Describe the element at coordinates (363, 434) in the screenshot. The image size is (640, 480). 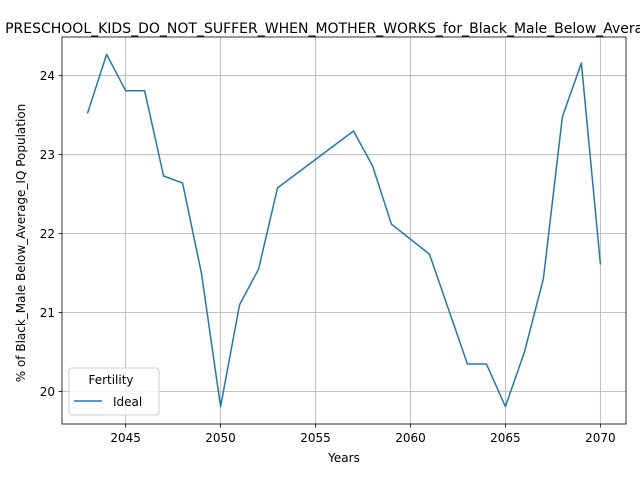
I see `x-axis: 2045 2050 2055 2060 2065 2070` at that location.